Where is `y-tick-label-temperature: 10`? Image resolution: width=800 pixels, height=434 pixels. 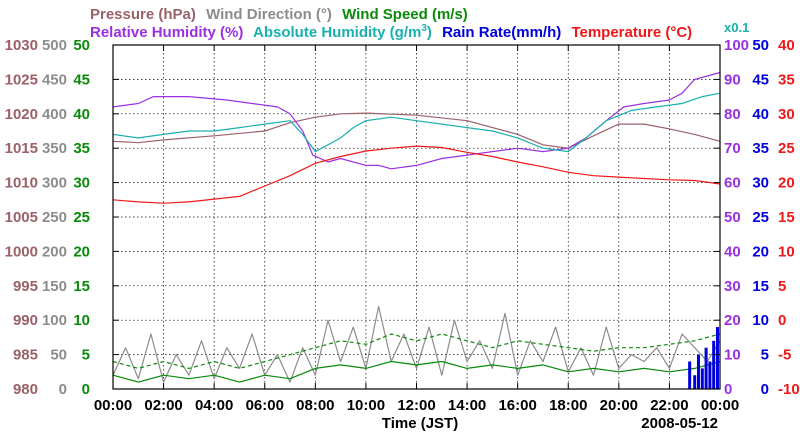 y-tick-label-temperature: 10 is located at coordinates (786, 251).